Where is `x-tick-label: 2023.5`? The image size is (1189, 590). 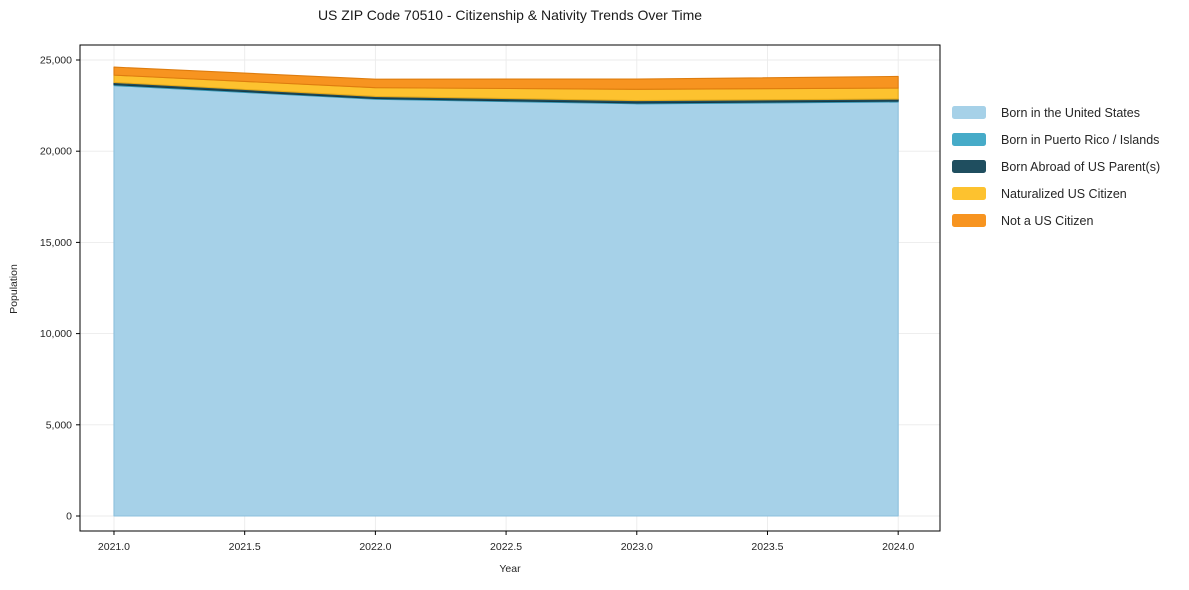 x-tick-label: 2023.5 is located at coordinates (767, 547).